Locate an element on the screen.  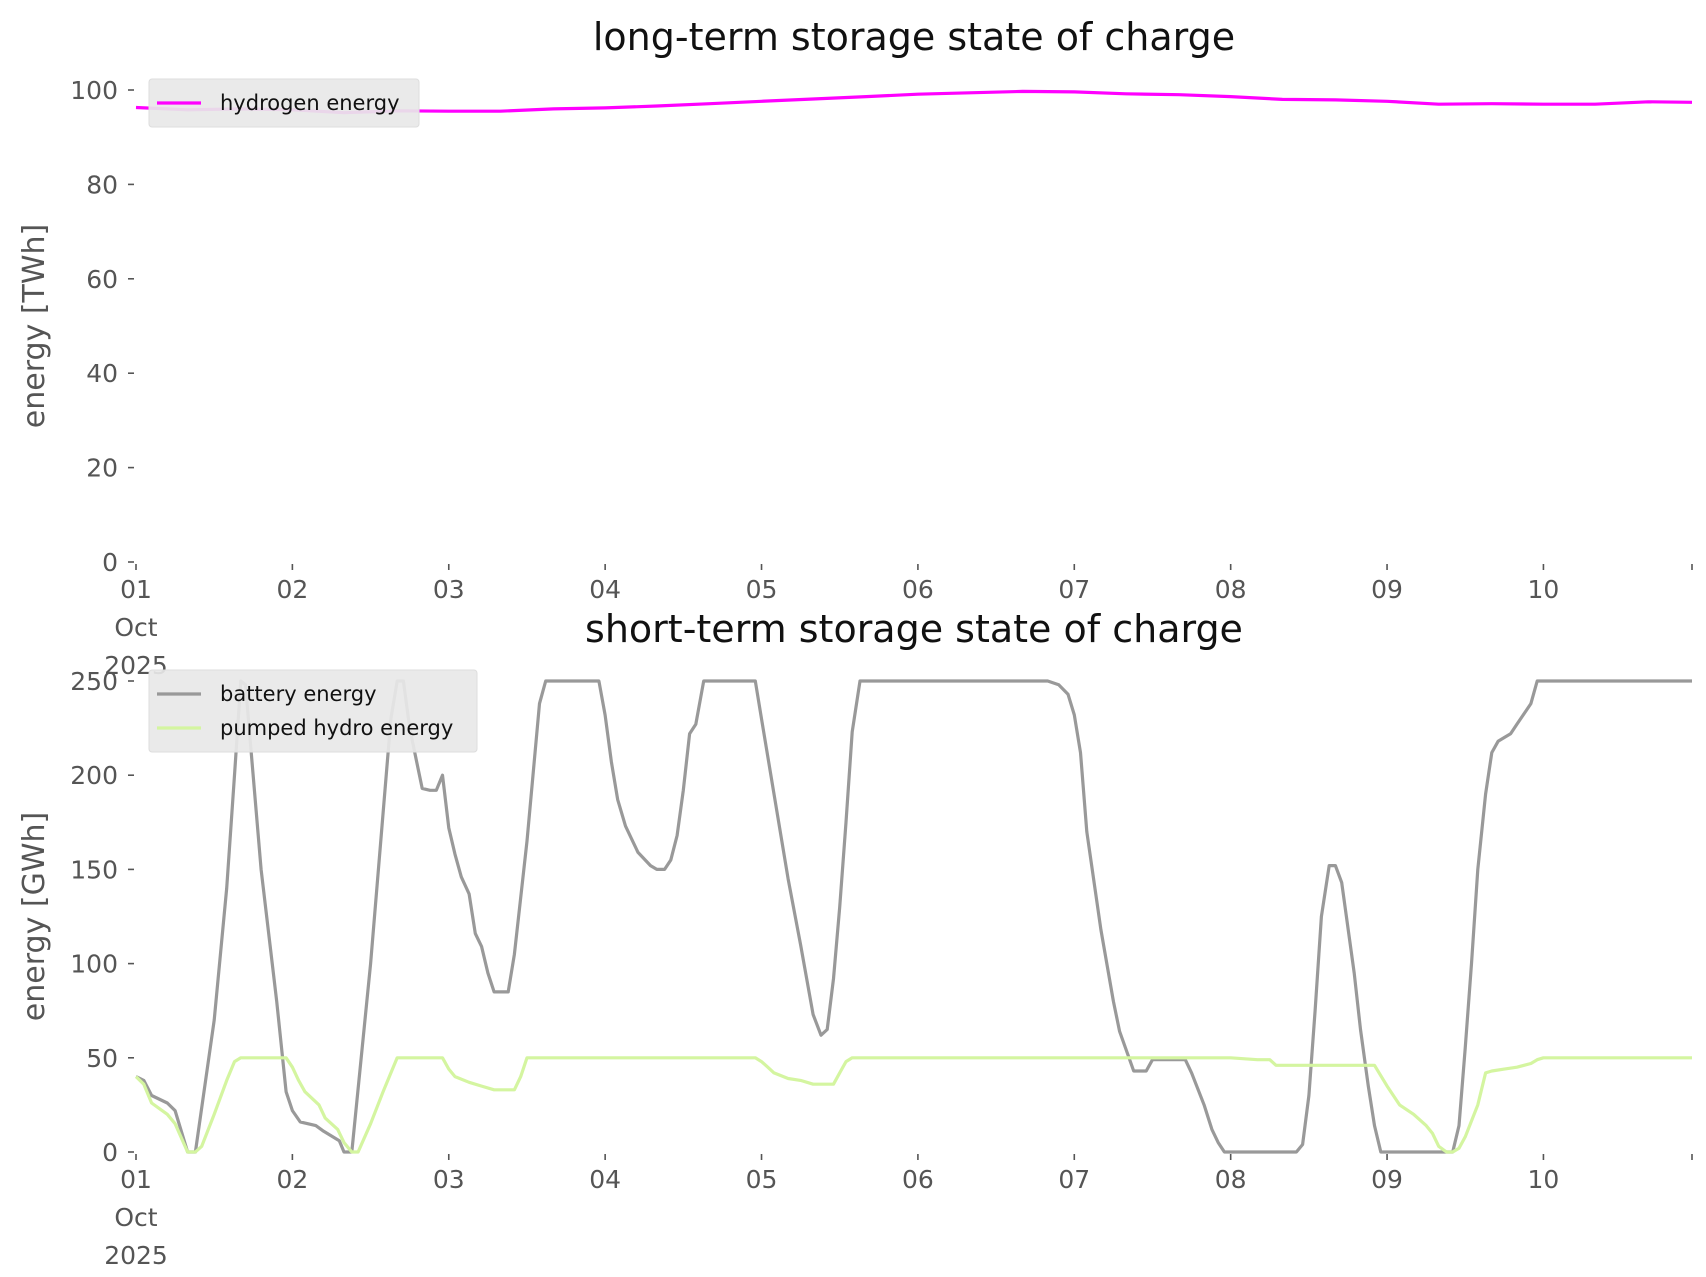
y-tick-label: 80 is located at coordinates (102, 184).